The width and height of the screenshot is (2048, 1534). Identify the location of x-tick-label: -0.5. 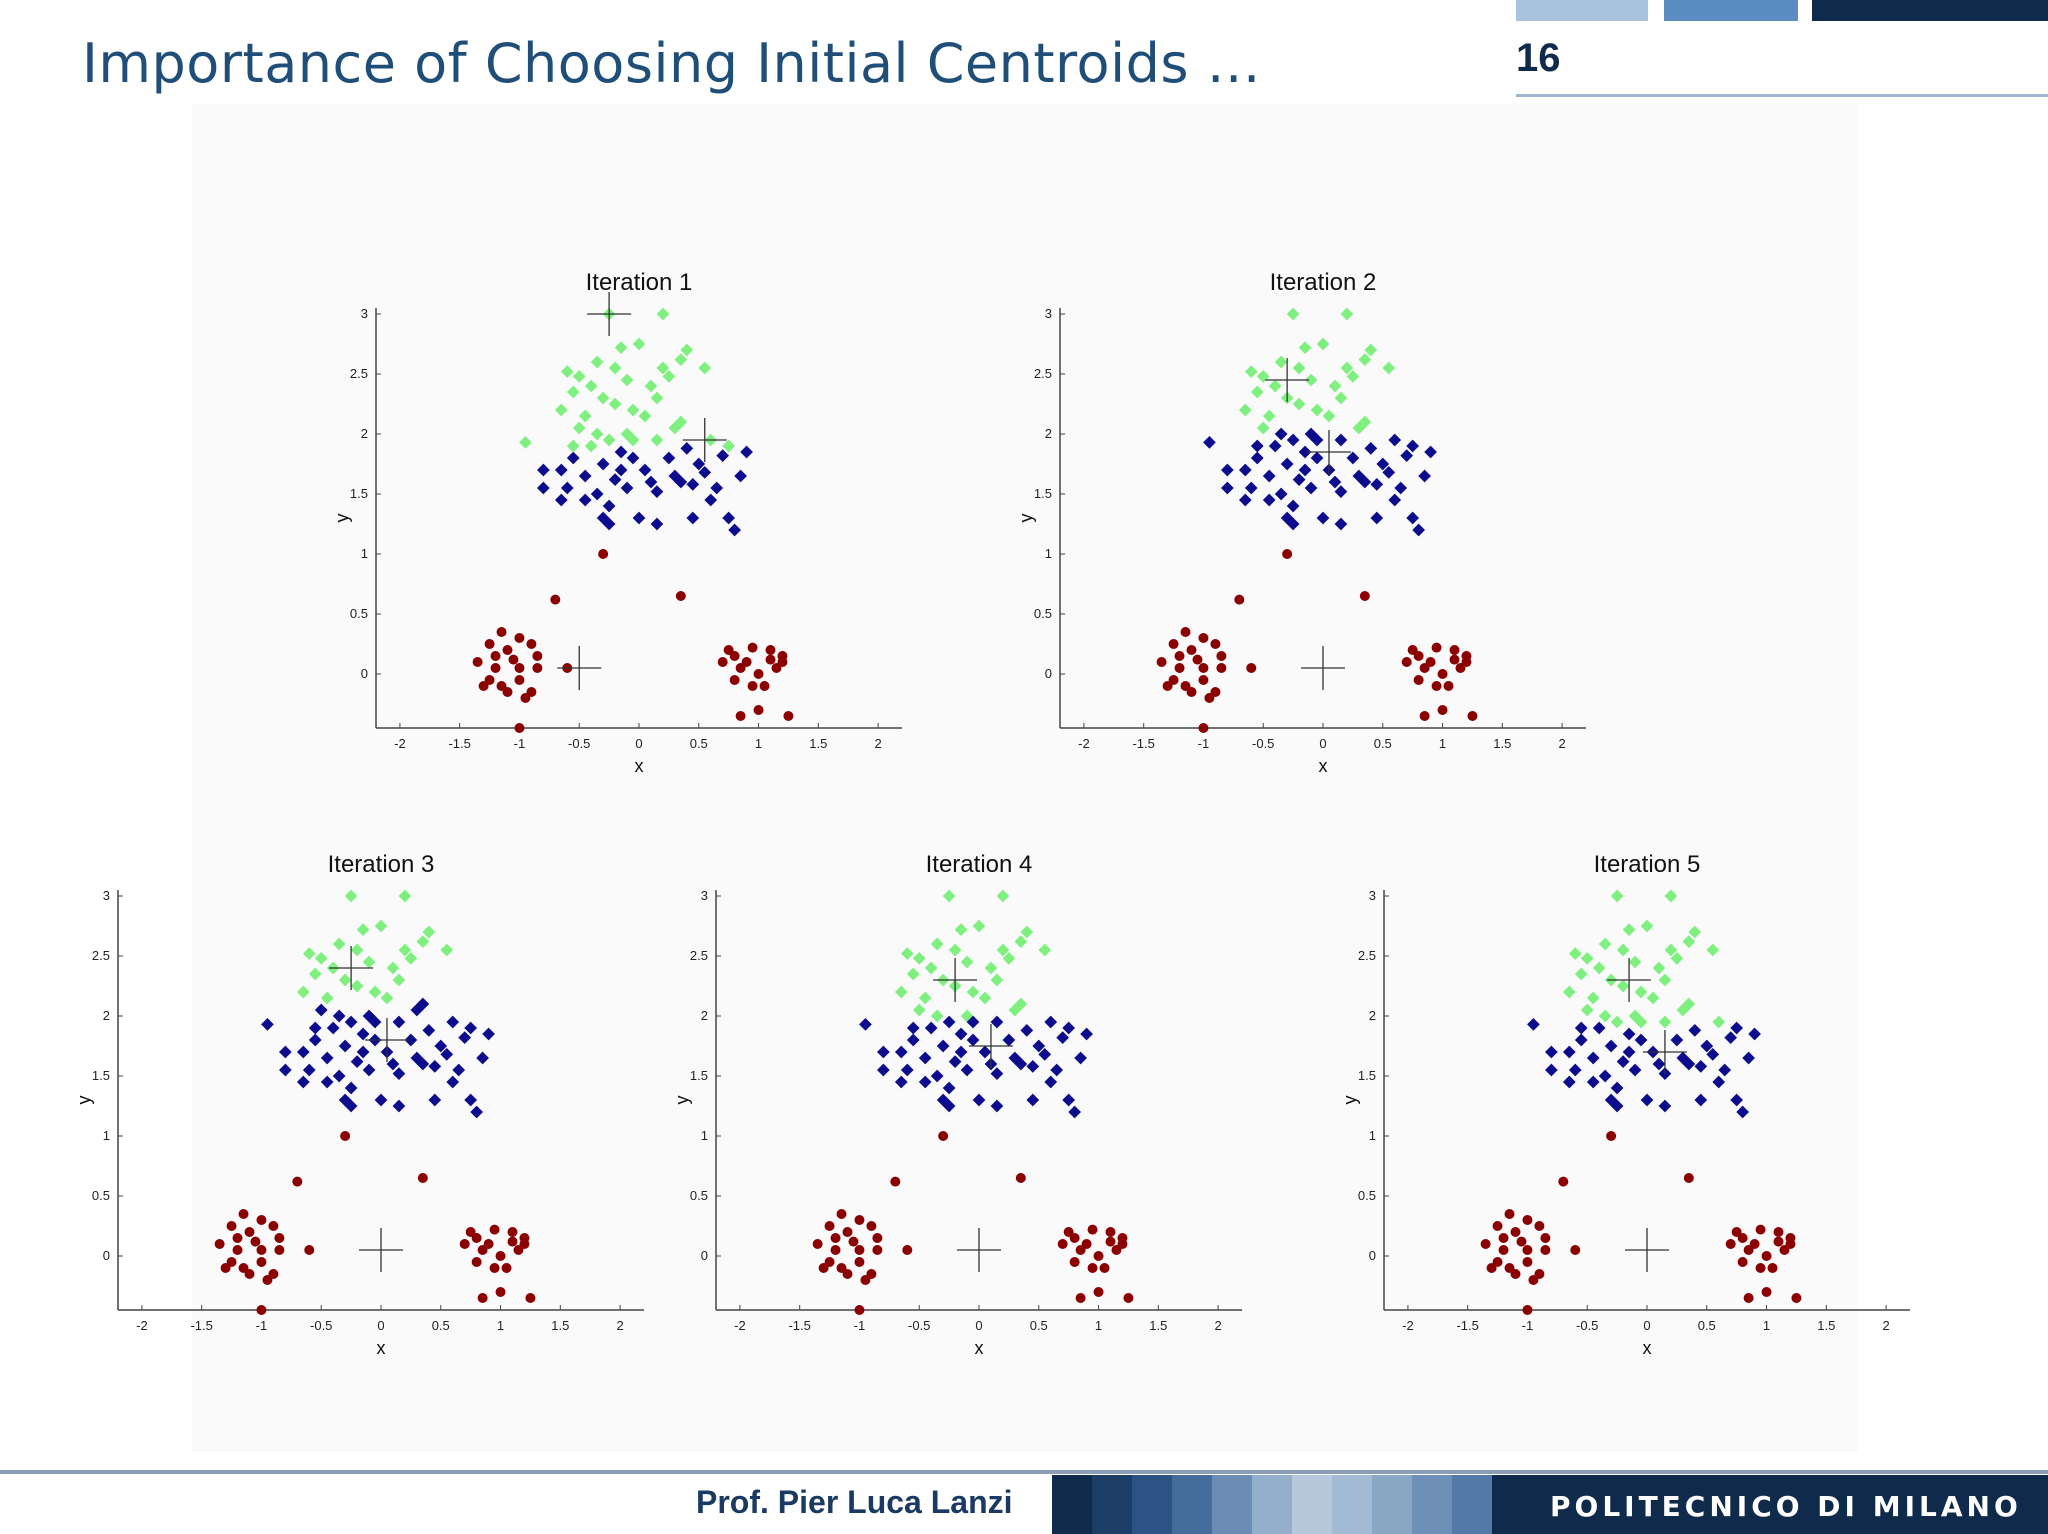
(579, 743).